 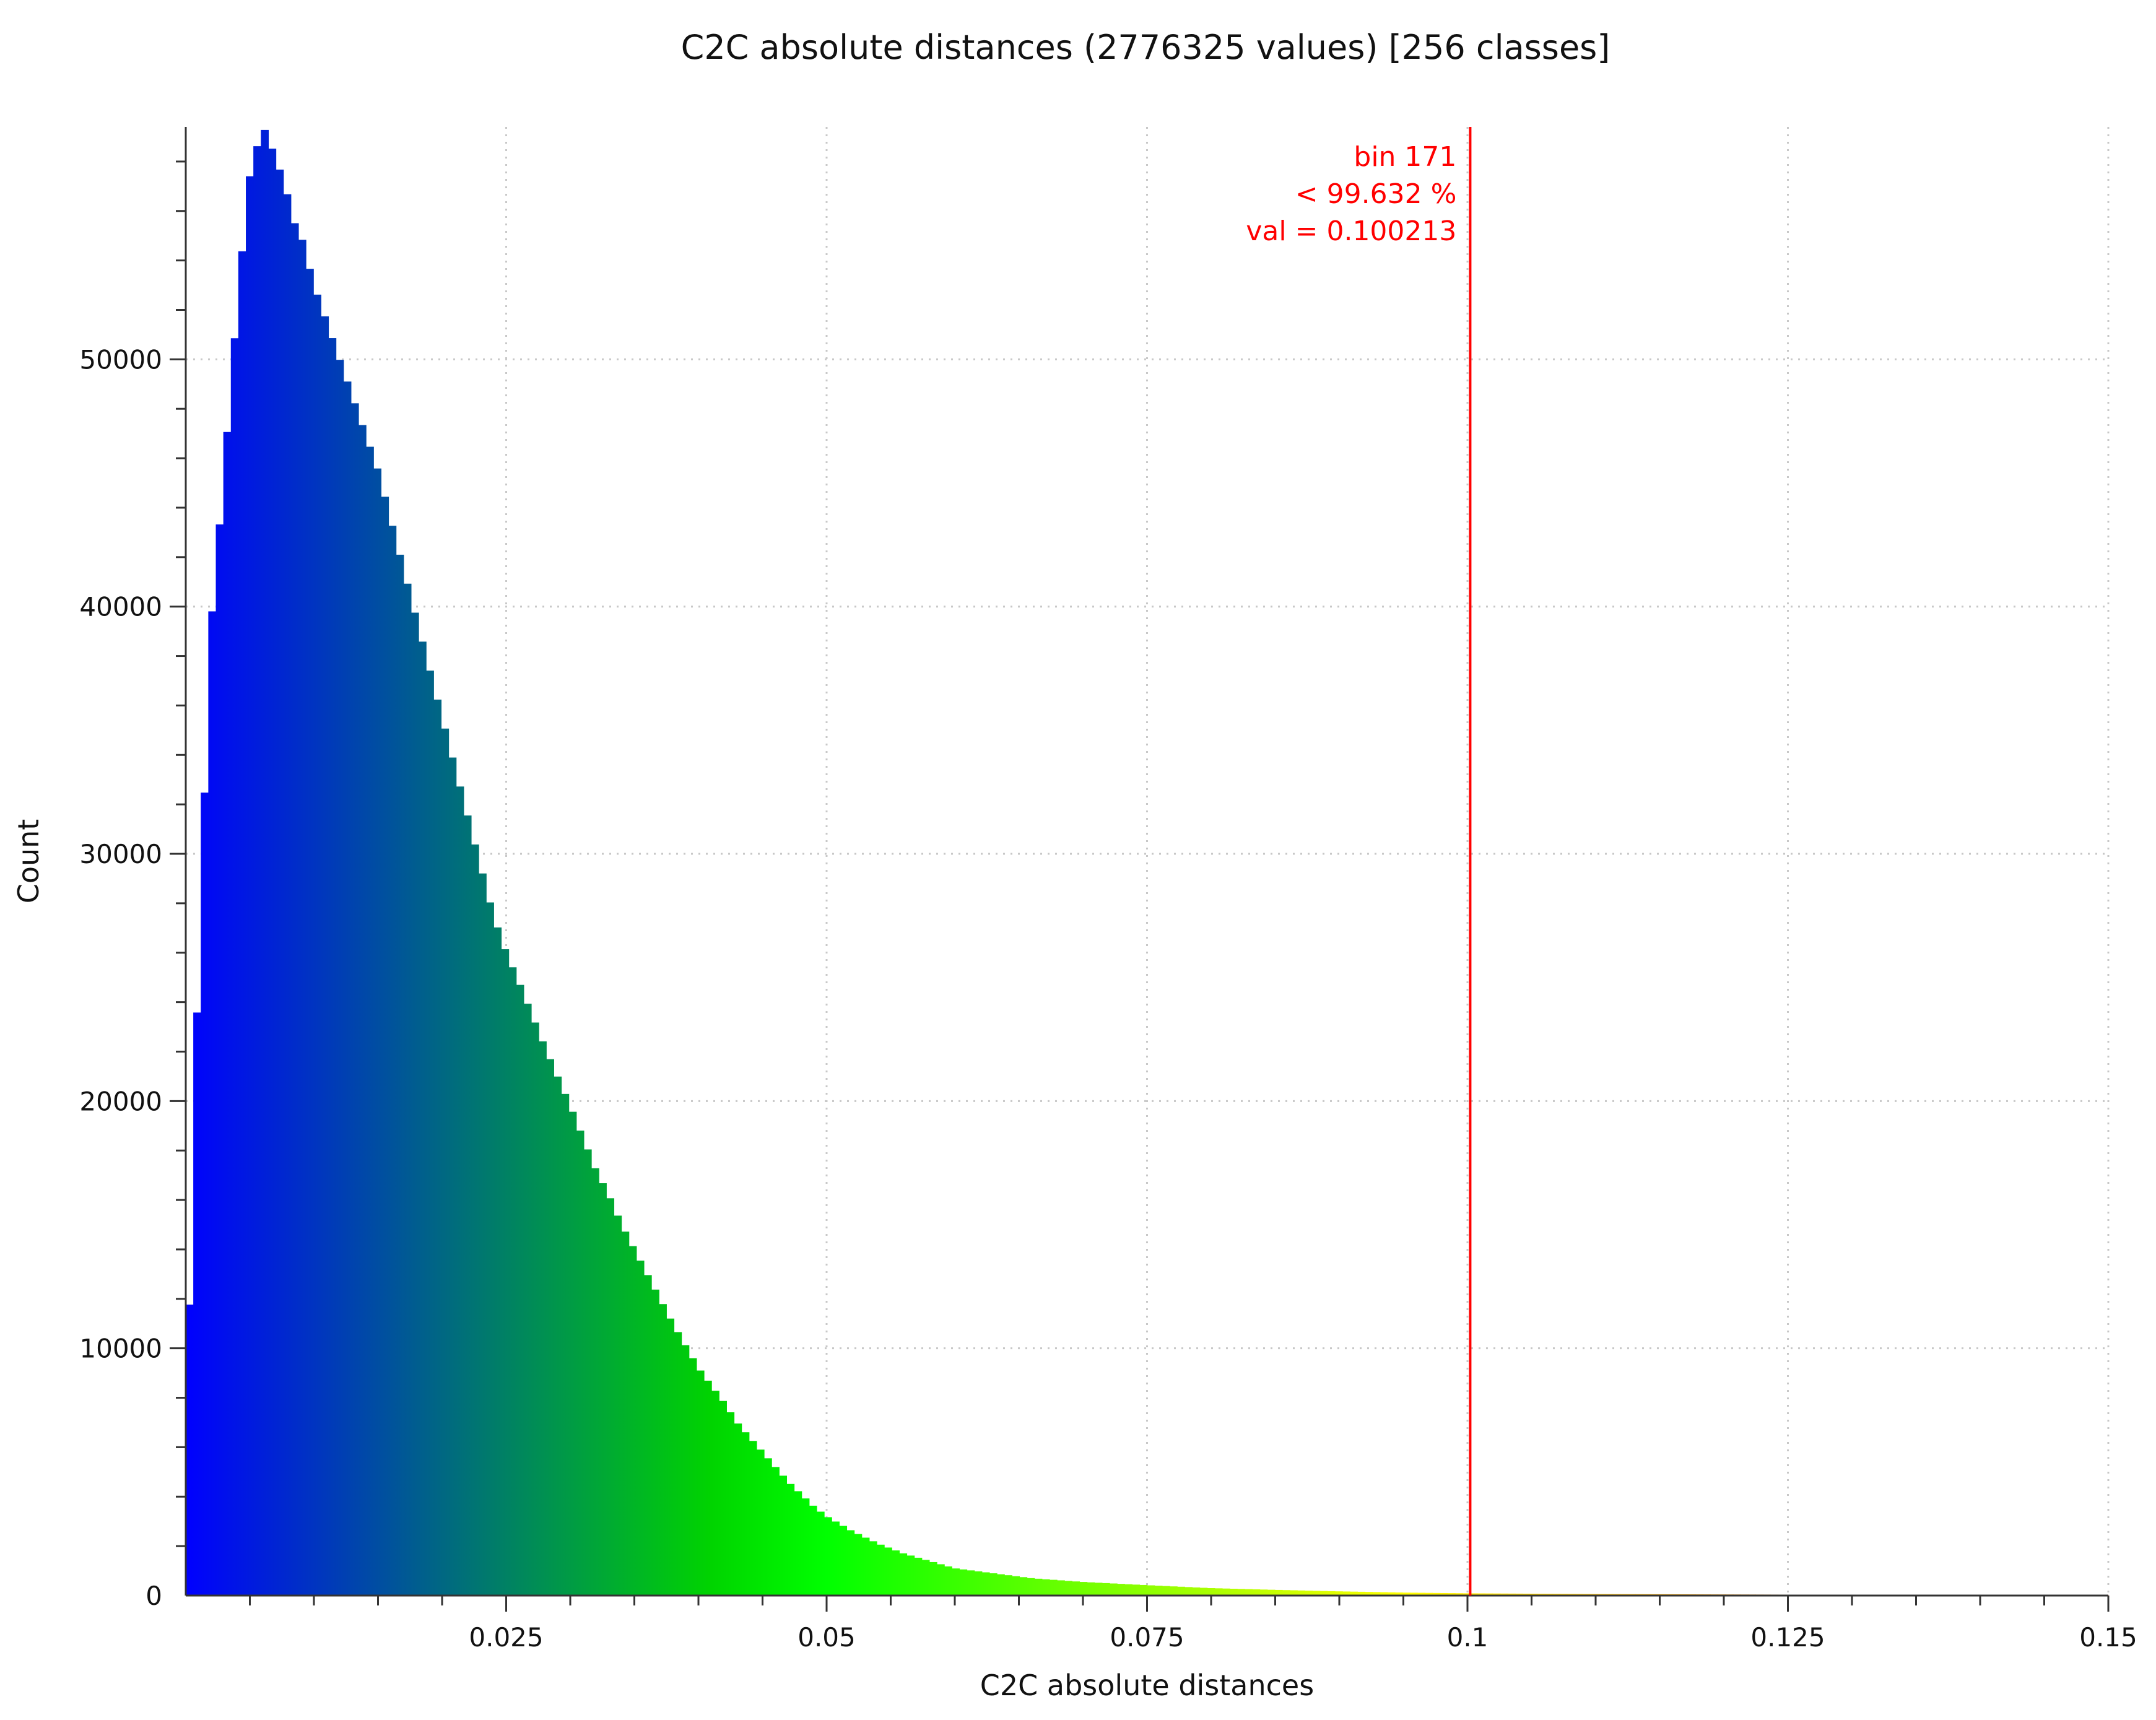 I want to click on threshold-marker: bin 171< 99.632 %val = 0.100213, so click(x=1358, y=861).